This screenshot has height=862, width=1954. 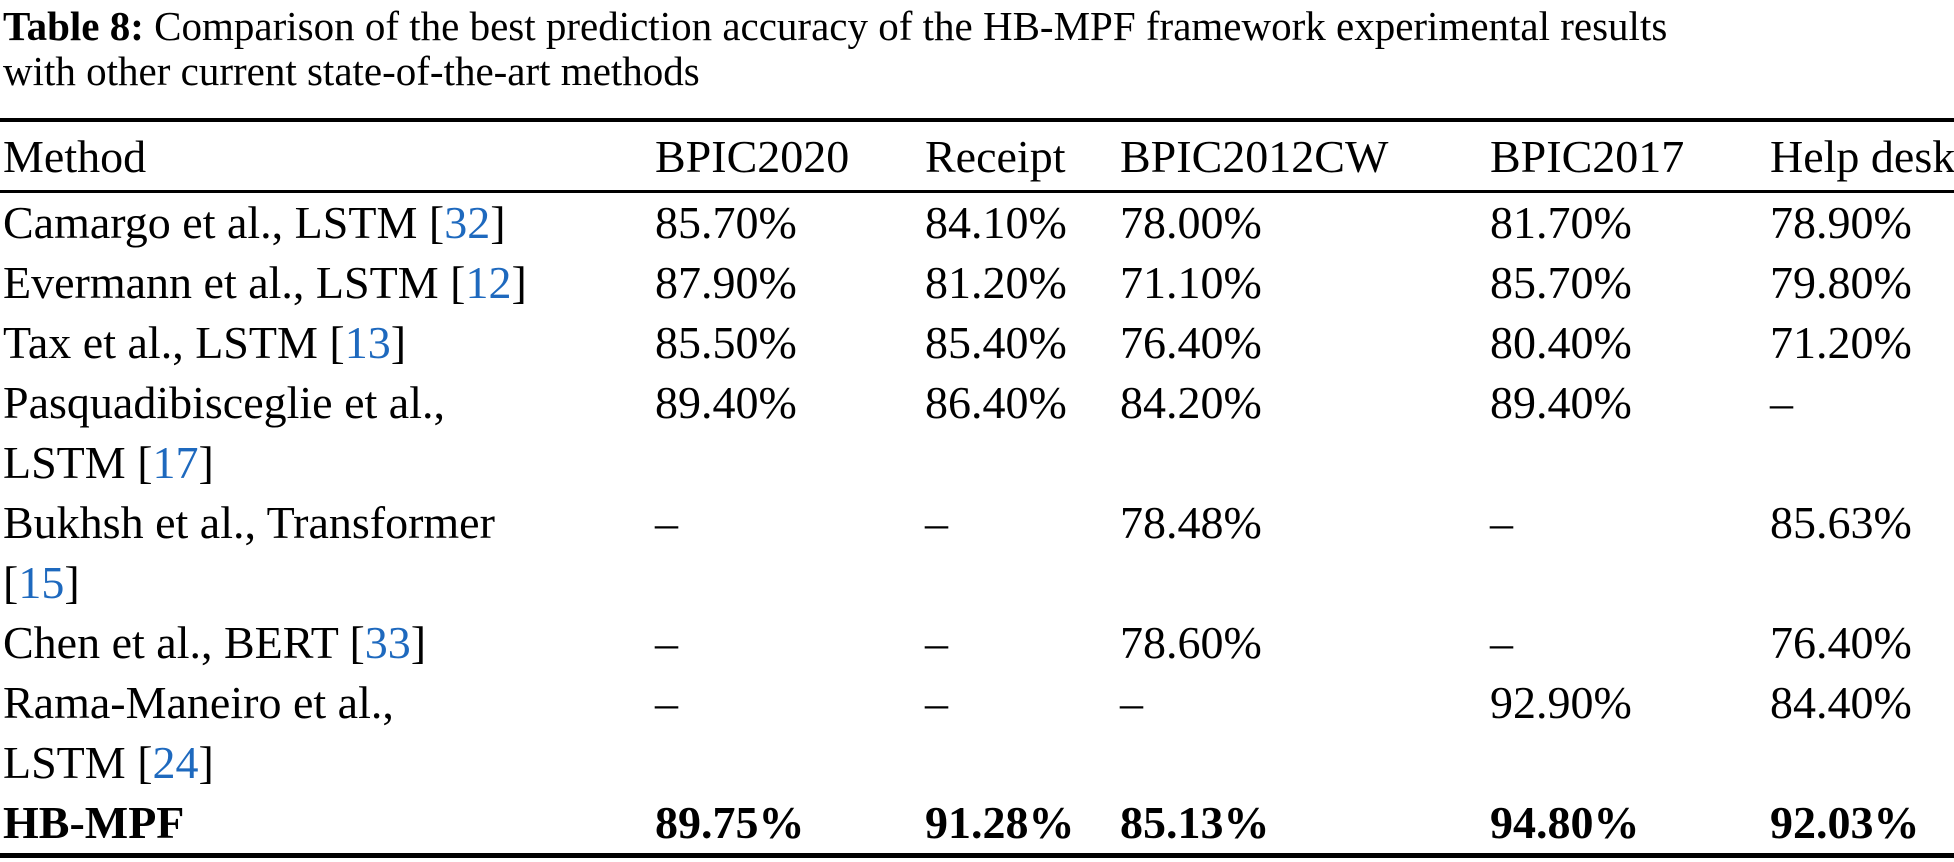 What do you see at coordinates (329, 583) in the screenshot?
I see `method-line: [15]` at bounding box center [329, 583].